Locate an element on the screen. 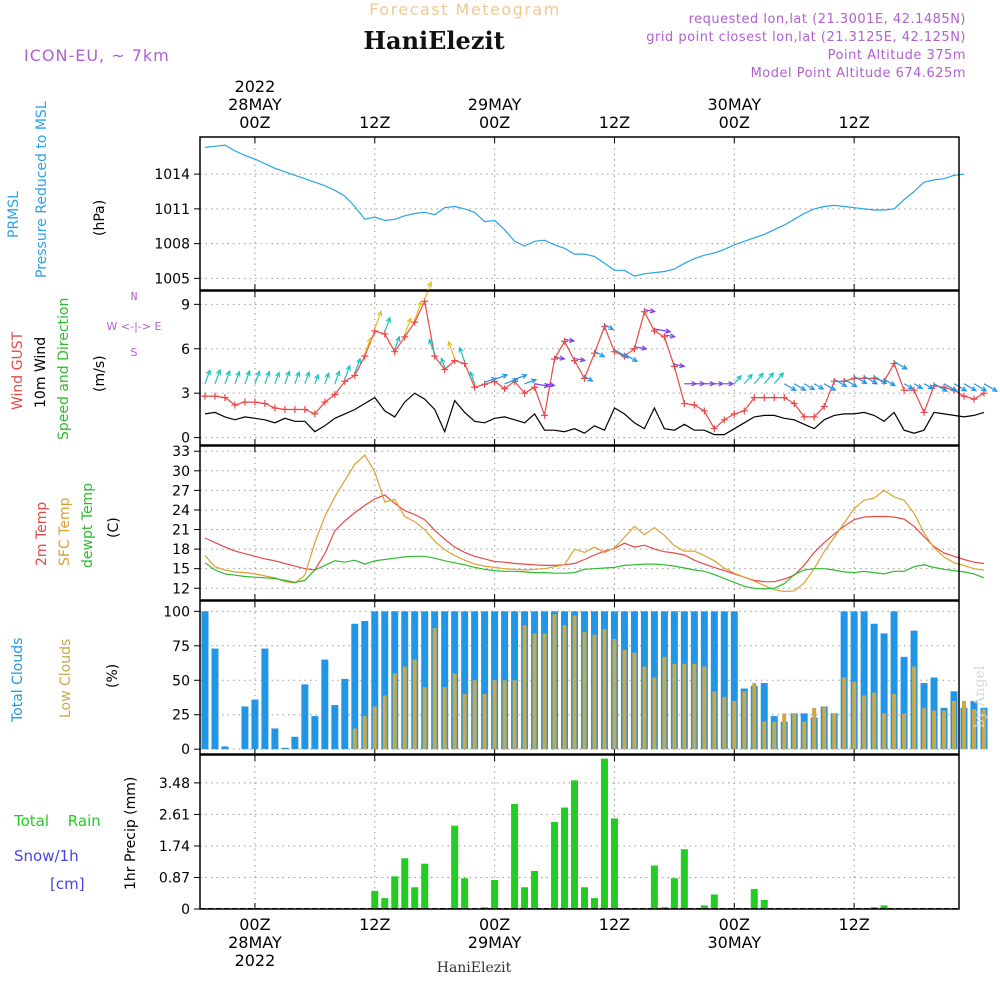  wind-10m-label: 10m Wind is located at coordinates (41, 372).